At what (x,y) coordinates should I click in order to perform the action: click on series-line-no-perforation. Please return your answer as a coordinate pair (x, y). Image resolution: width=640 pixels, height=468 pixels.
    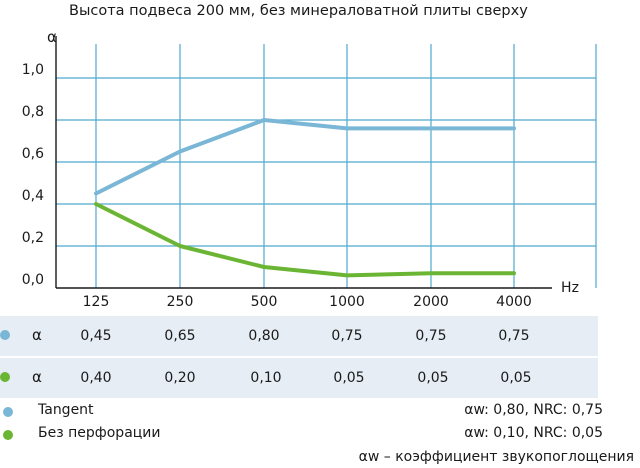
    Looking at the image, I should click on (305, 240).